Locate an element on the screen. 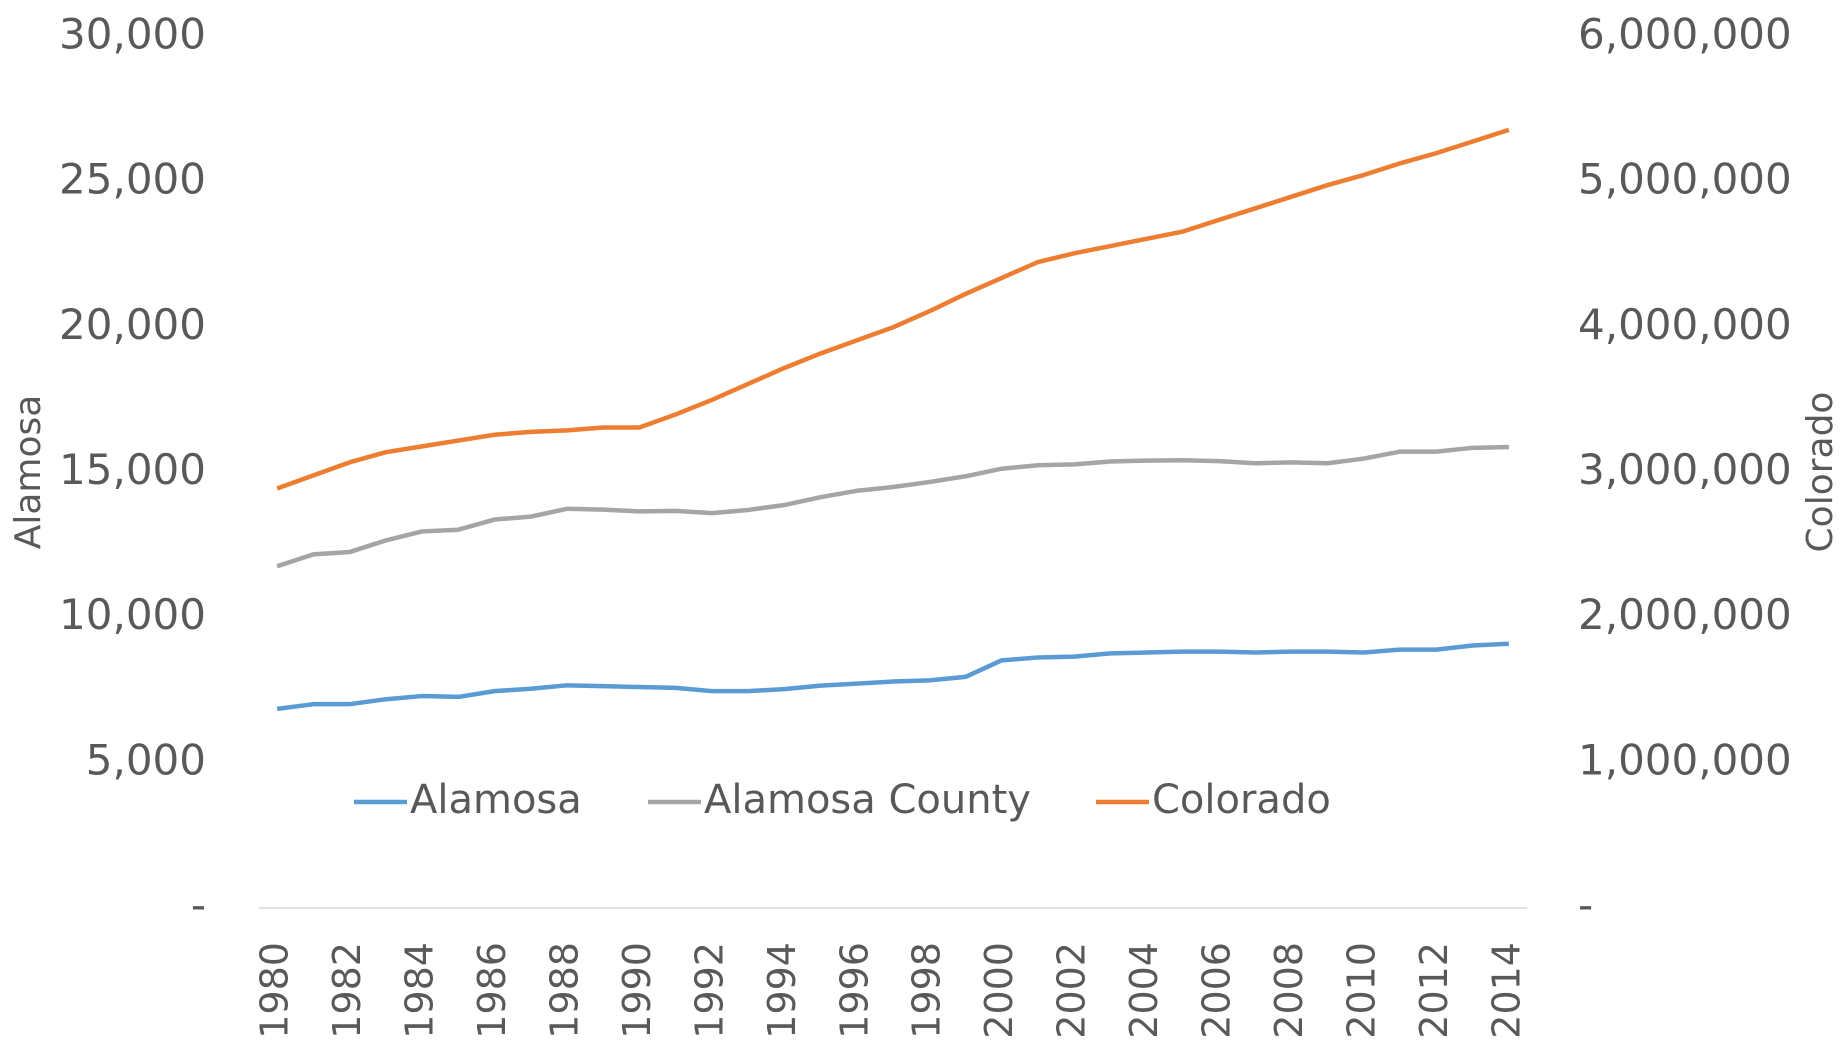  y-tick-label: 30,000 is located at coordinates (132, 34).